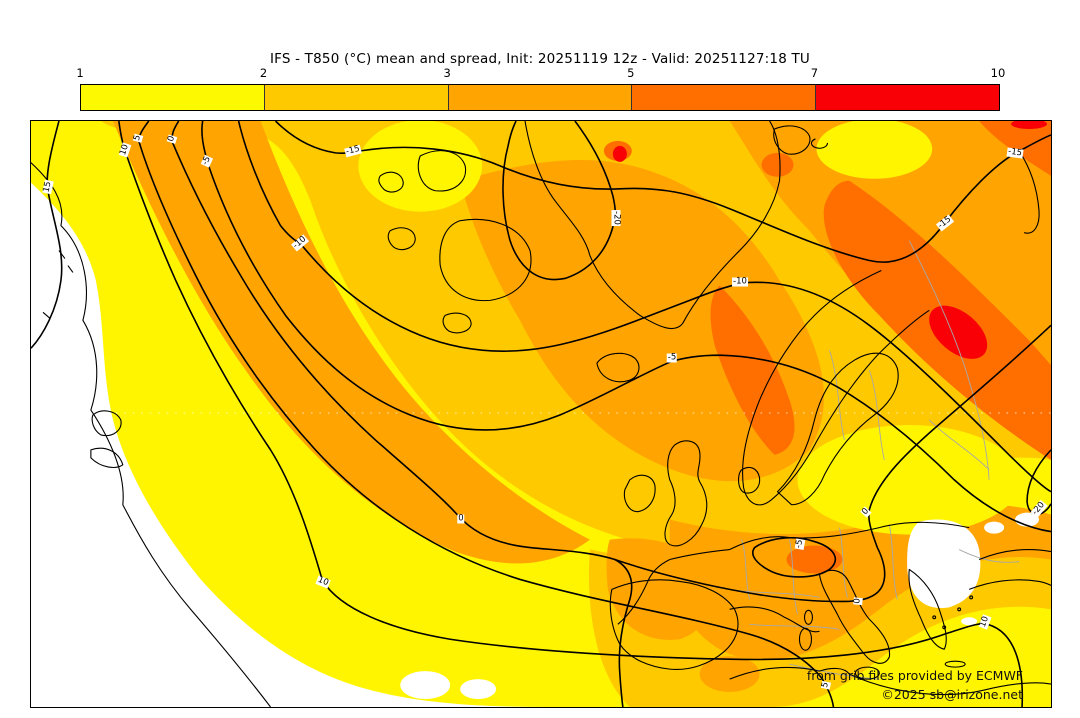 This screenshot has width=1080, height=718. I want to click on baltic-coastline, so click(837, 429).